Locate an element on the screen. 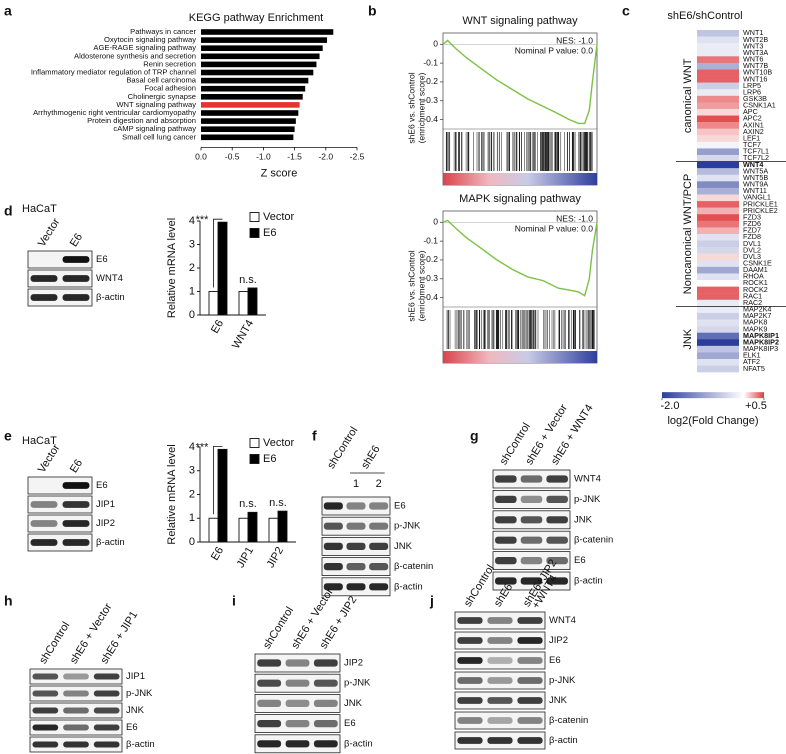  gene-label: MAP2K7 is located at coordinates (757, 315).